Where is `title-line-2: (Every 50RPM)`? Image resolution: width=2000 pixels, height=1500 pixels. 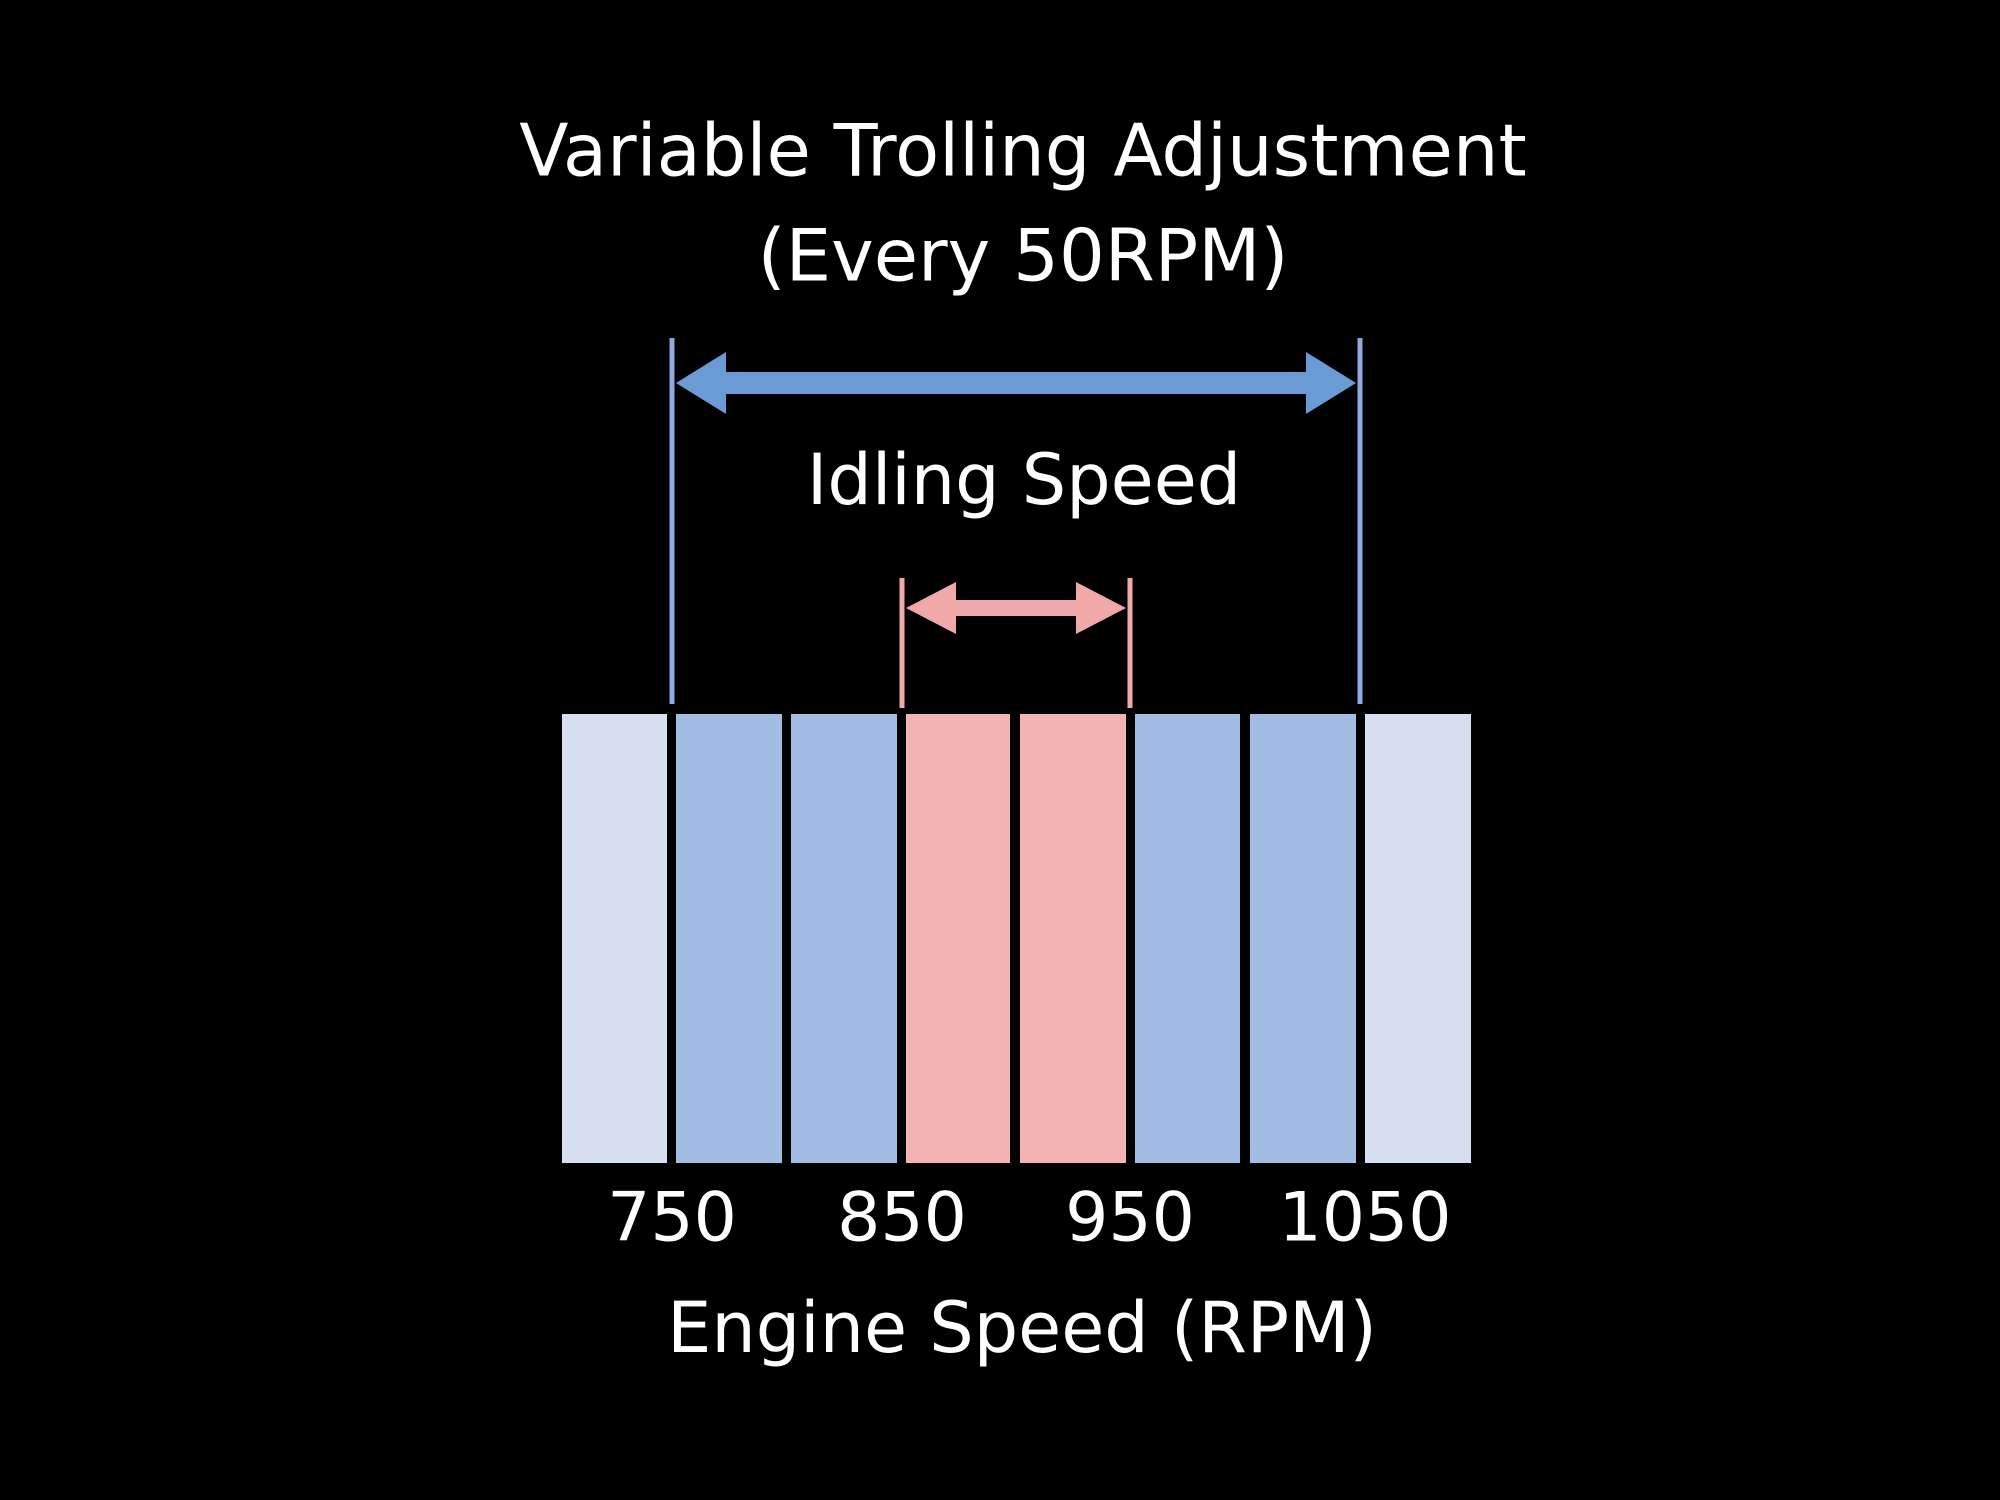 title-line-2: (Every 50RPM) is located at coordinates (1023, 256).